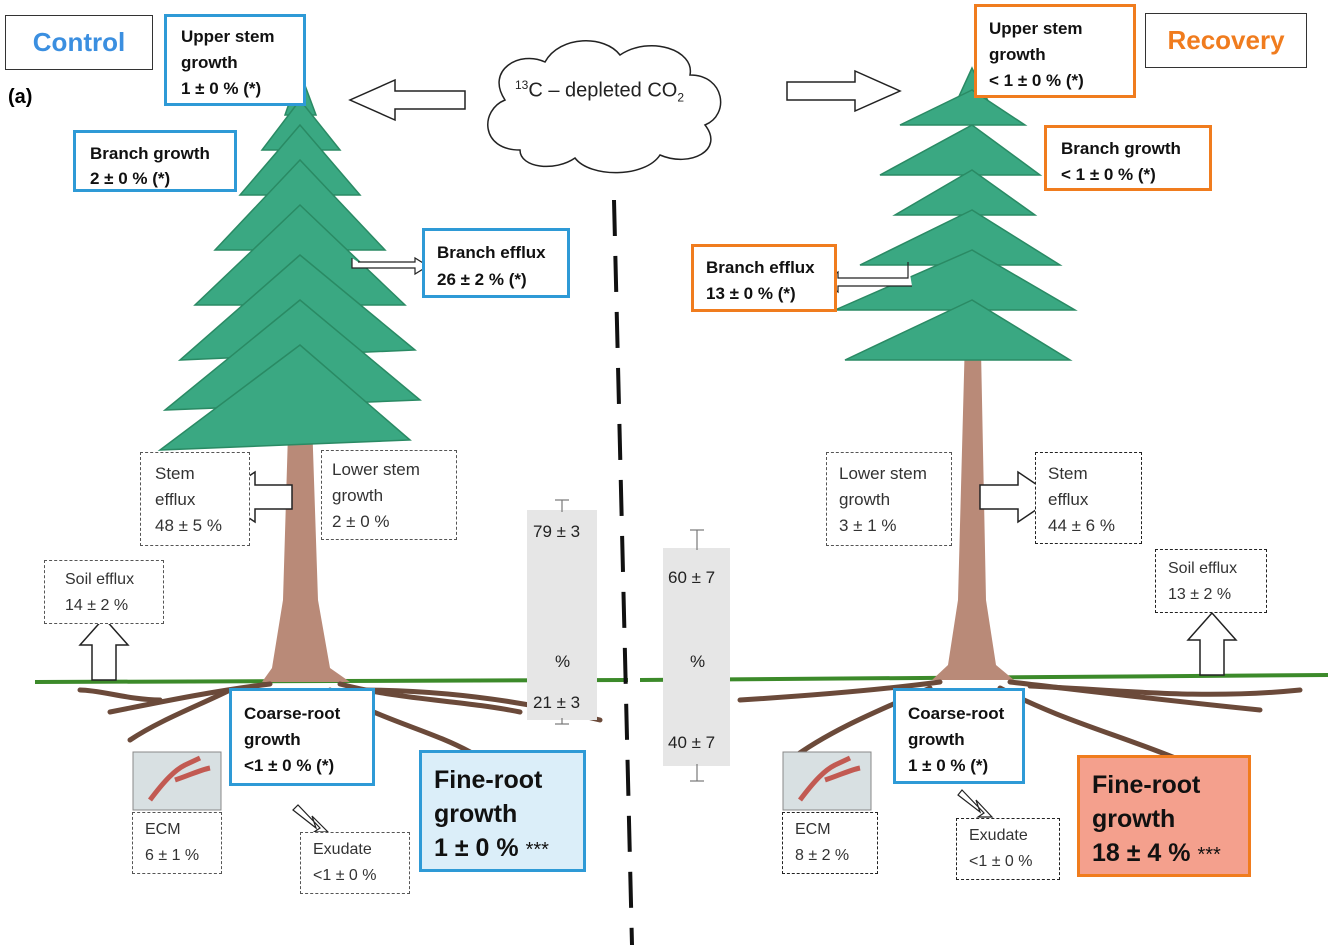 Image resolution: width=1333 pixels, height=945 pixels. I want to click on cloud-sup: 13, so click(522, 85).